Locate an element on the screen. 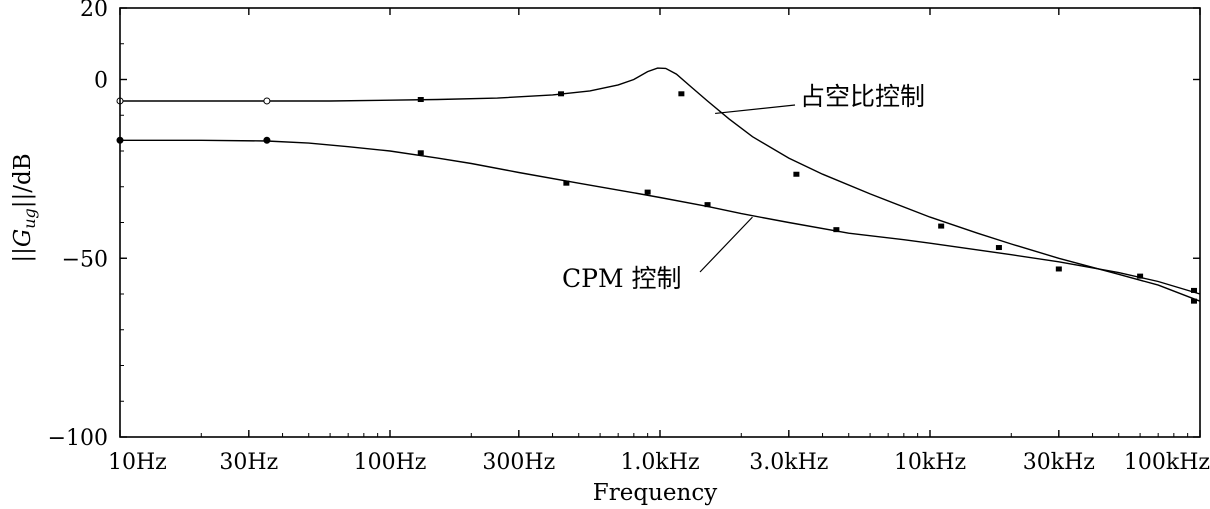 The width and height of the screenshot is (1210, 509). x-tick-label: 10kHz is located at coordinates (930, 462).